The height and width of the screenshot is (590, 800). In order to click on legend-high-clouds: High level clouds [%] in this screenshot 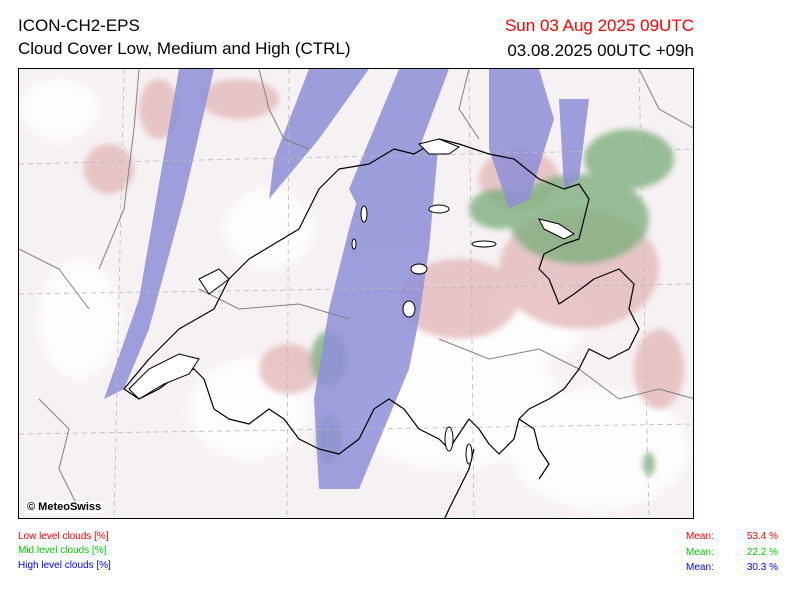, I will do `click(64, 565)`.